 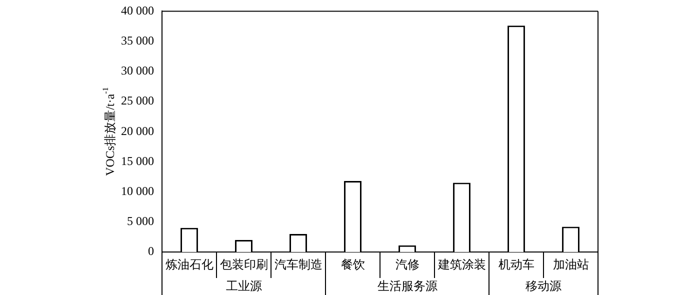 I want to click on text: 移动源, so click(x=544, y=286).